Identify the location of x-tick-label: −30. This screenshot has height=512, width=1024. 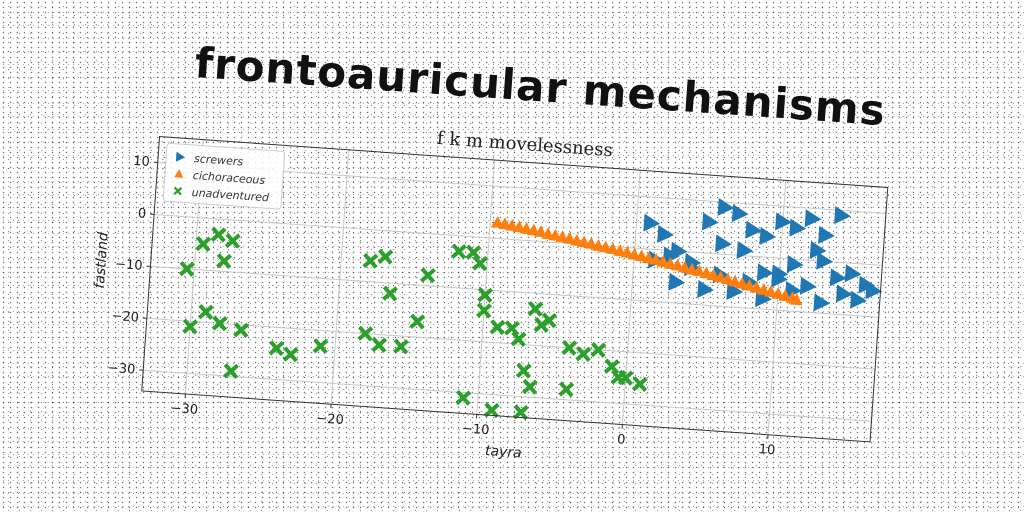
(184, 409).